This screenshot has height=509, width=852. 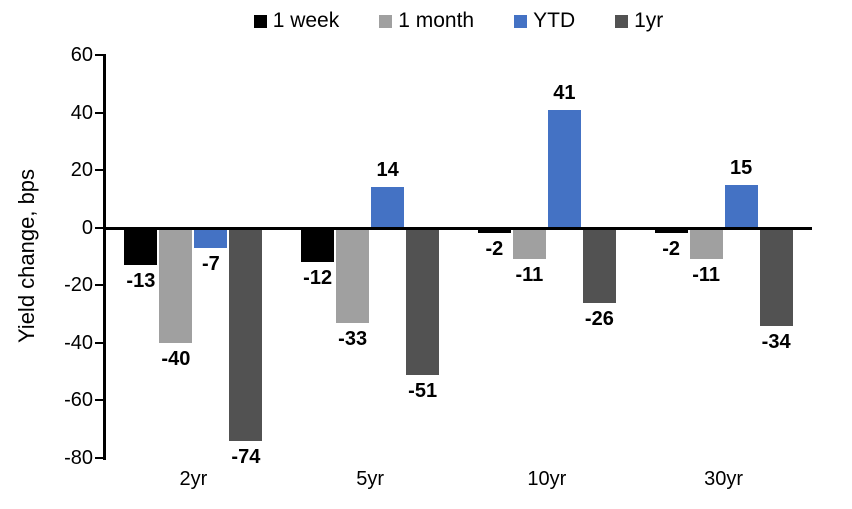 I want to click on bar-value-label: -74, so click(x=246, y=456).